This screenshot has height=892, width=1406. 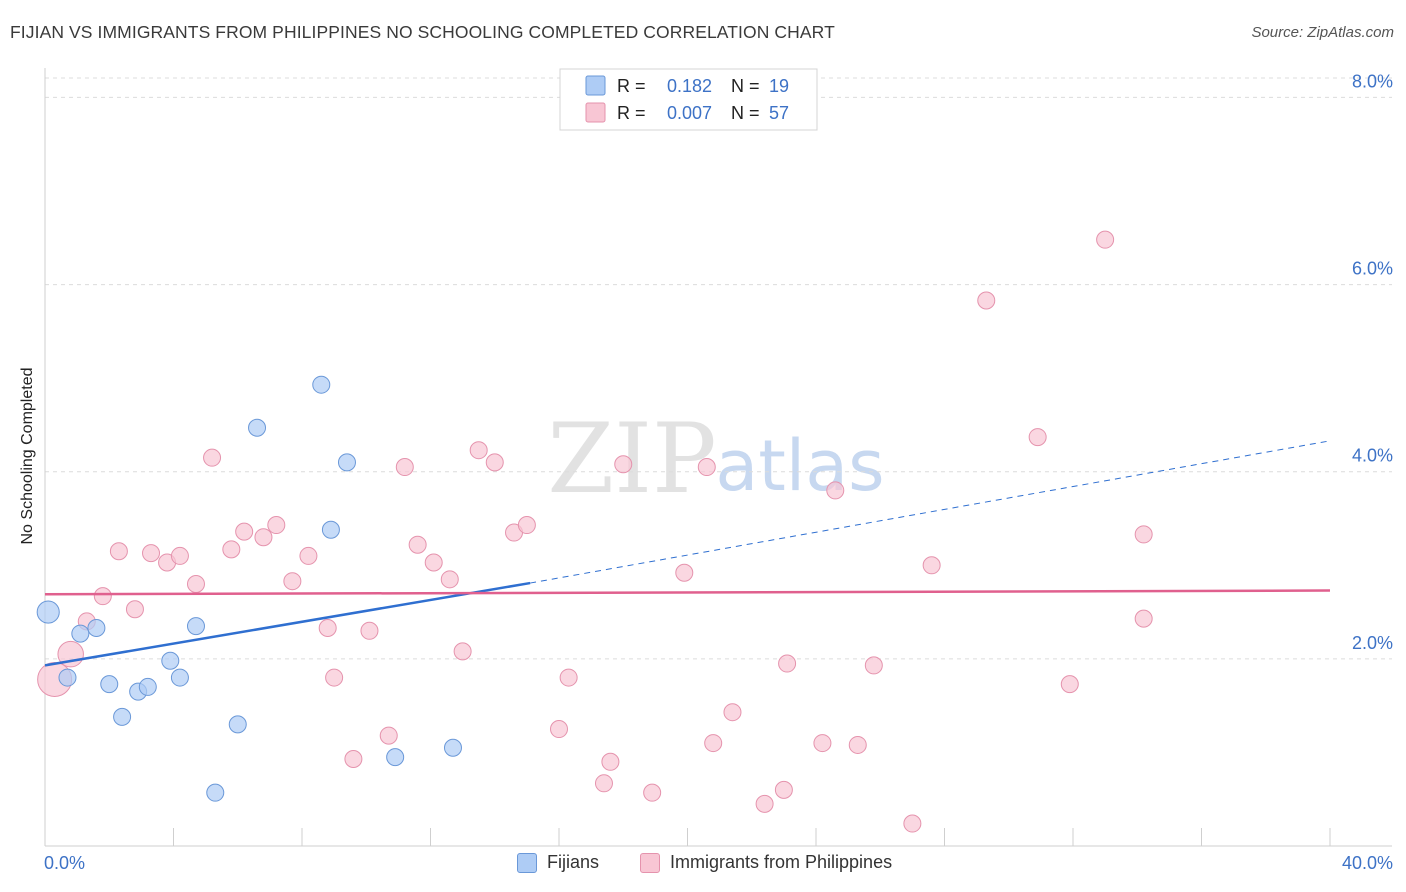 I want to click on y-tick-label-2: 6.0%, so click(x=1372, y=269).